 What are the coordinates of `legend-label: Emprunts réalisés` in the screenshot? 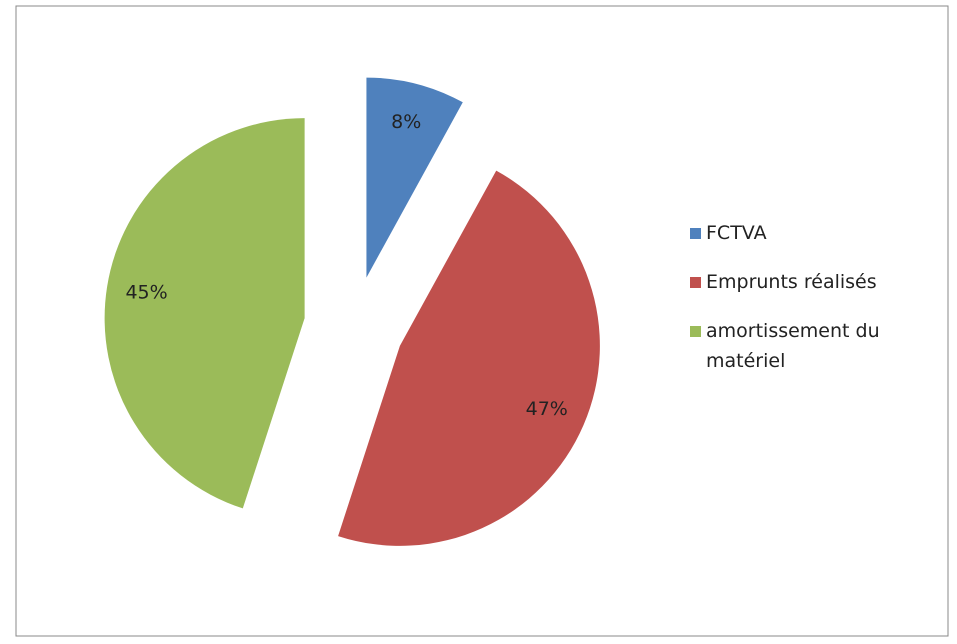 It's located at (791, 282).